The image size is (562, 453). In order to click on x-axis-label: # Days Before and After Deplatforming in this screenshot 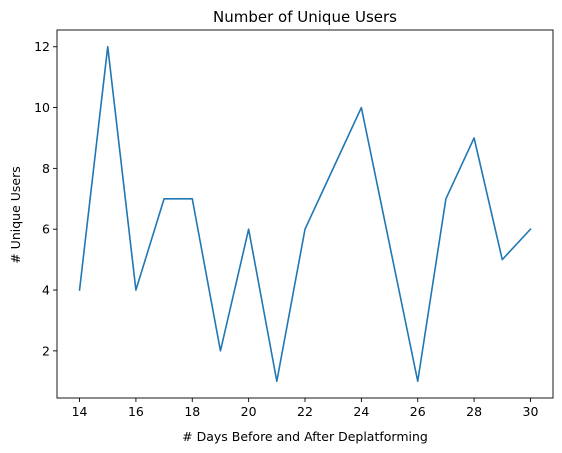, I will do `click(305, 436)`.